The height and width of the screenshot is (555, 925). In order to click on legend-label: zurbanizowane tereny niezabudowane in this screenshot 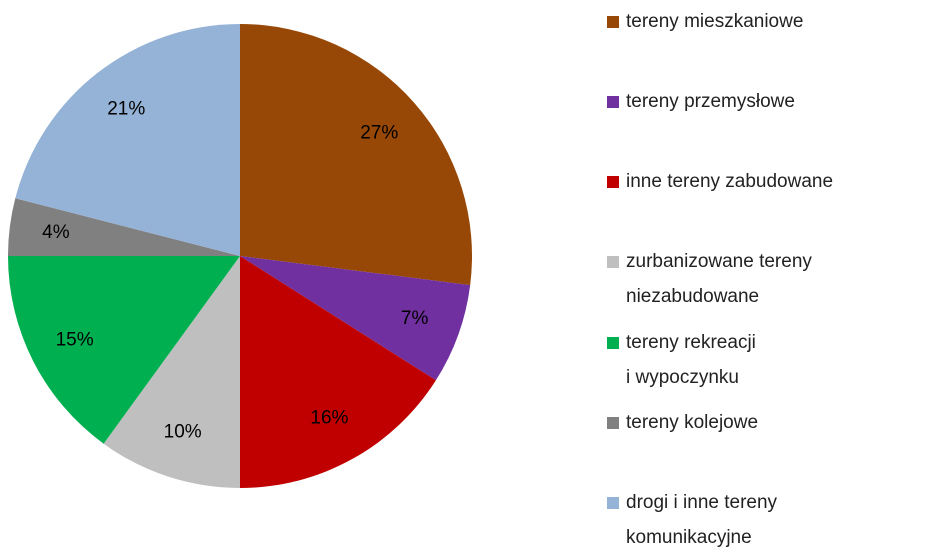, I will do `click(719, 279)`.